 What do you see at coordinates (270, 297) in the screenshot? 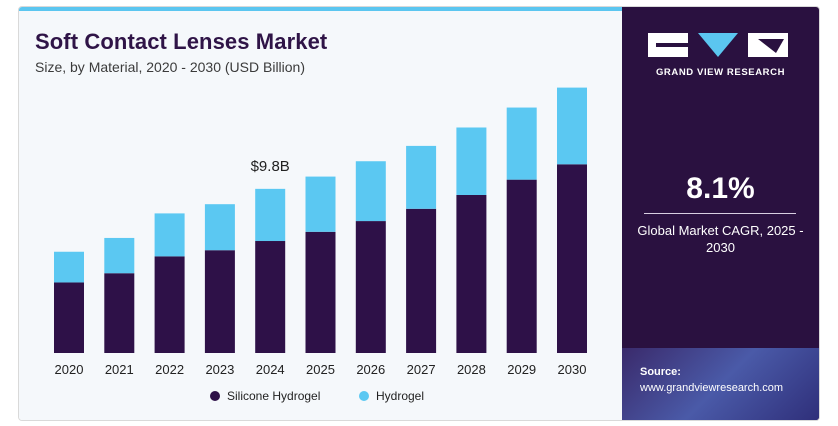
I see `bar-silicone-hydrogel-2024` at bounding box center [270, 297].